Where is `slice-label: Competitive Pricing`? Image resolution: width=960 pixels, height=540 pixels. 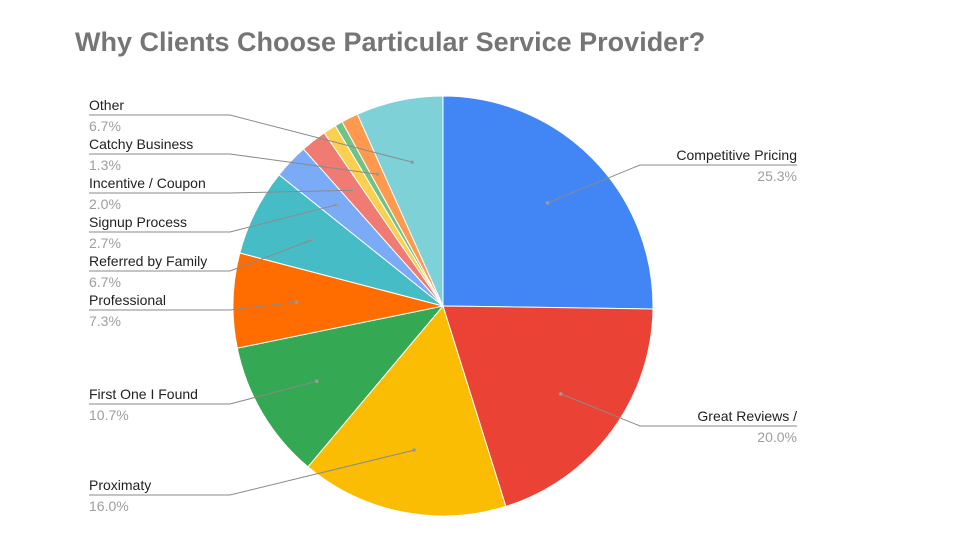 slice-label: Competitive Pricing is located at coordinates (736, 155).